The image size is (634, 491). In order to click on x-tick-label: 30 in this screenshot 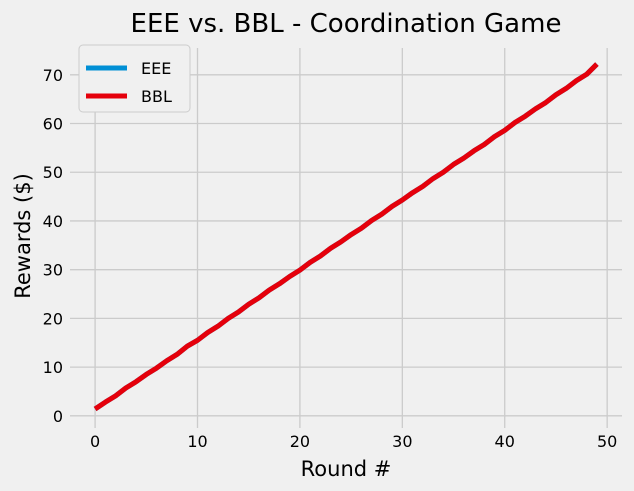, I will do `click(402, 441)`.